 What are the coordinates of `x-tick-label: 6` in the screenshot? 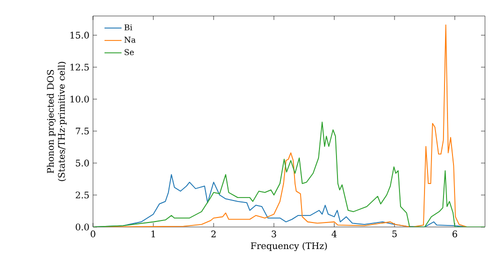 It's located at (455, 234).